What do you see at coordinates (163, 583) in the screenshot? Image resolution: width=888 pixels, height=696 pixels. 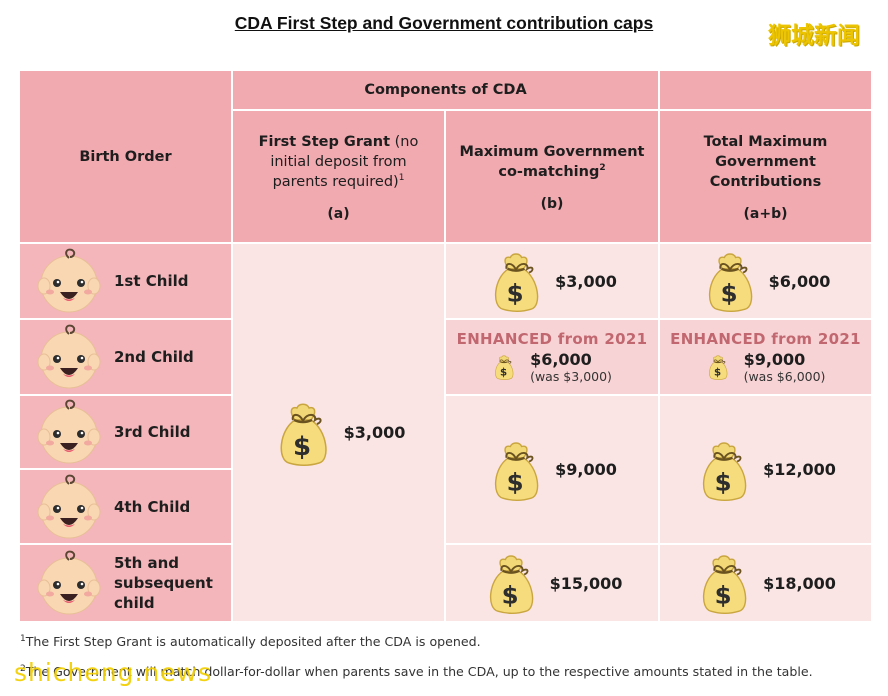 I see `child-label: 5th and subsequent child` at bounding box center [163, 583].